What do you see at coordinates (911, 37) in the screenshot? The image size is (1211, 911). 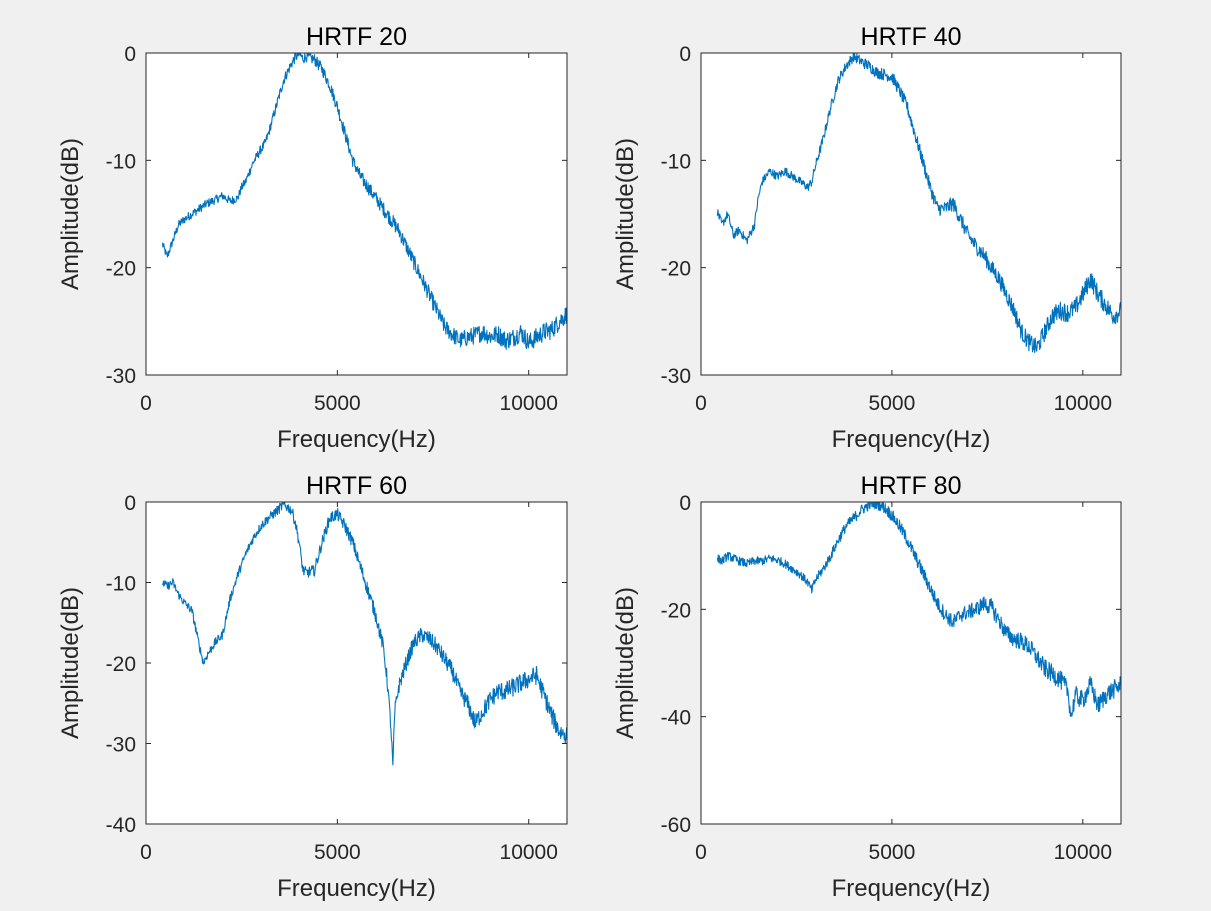 I see `subplot-title: HRTF 40` at bounding box center [911, 37].